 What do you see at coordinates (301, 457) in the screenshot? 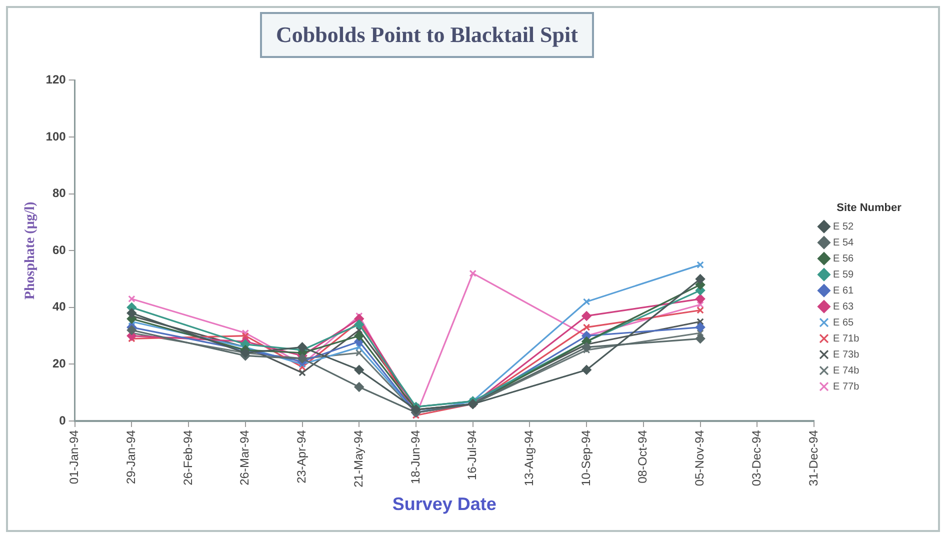
I see `x-tick-label: 23-Apr-94` at bounding box center [301, 457].